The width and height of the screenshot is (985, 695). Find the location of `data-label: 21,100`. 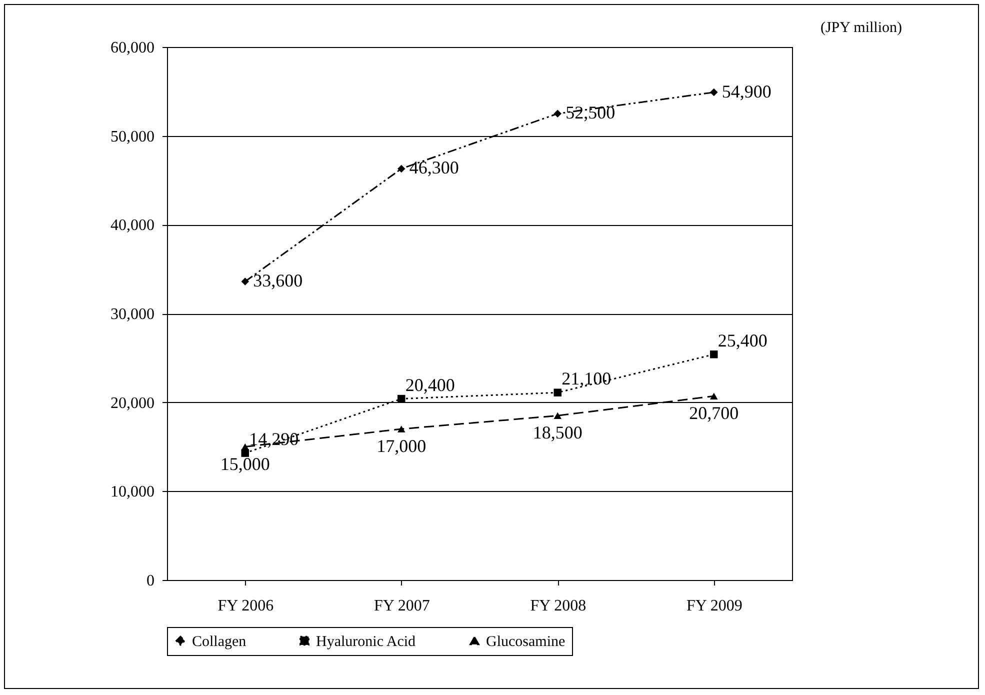

data-label: 21,100 is located at coordinates (587, 378).